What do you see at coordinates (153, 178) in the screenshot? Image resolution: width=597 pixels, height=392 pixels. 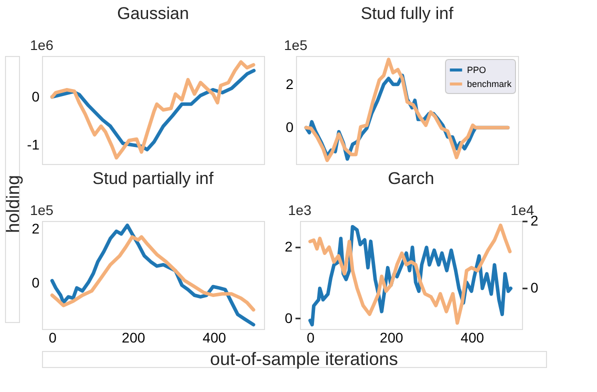 I see `chart-title: Stud partially inf` at bounding box center [153, 178].